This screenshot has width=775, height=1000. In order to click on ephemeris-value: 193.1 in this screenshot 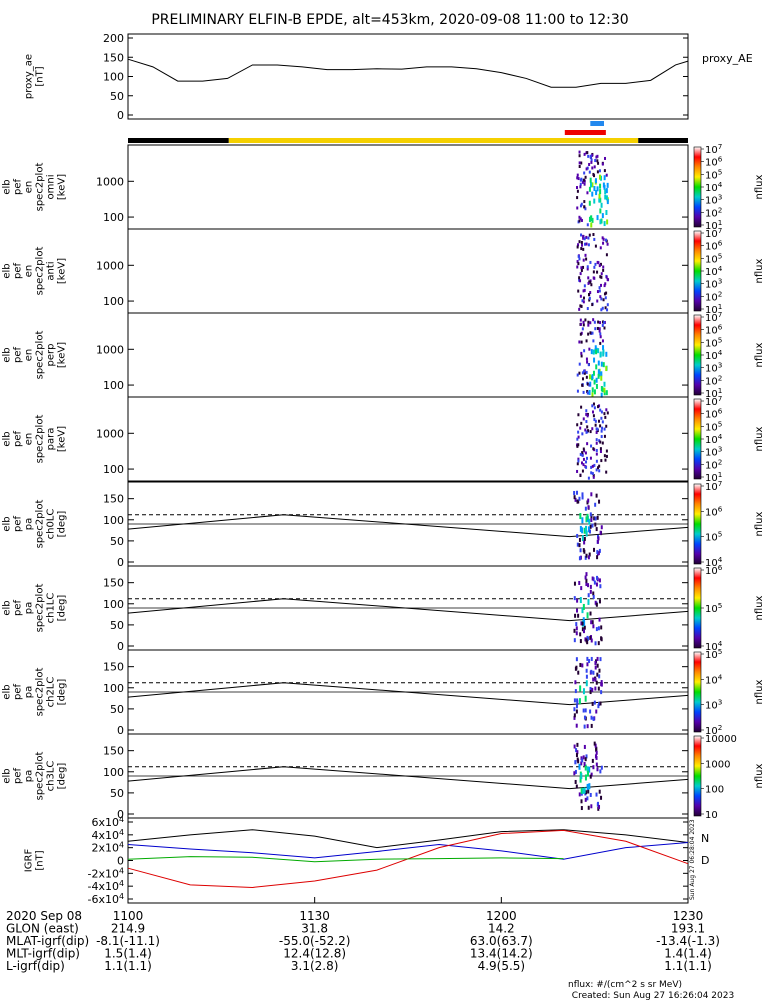, I will do `click(688, 929)`.